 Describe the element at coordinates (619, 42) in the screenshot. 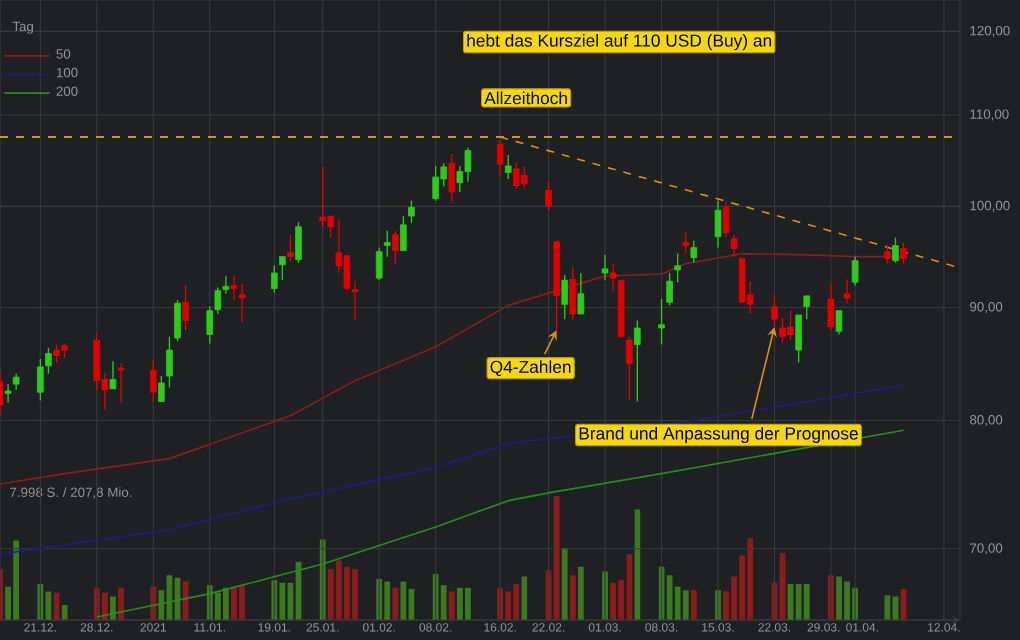

I see `annotation: hebt das Kursziel auf 110 USD (Buy) an` at that location.